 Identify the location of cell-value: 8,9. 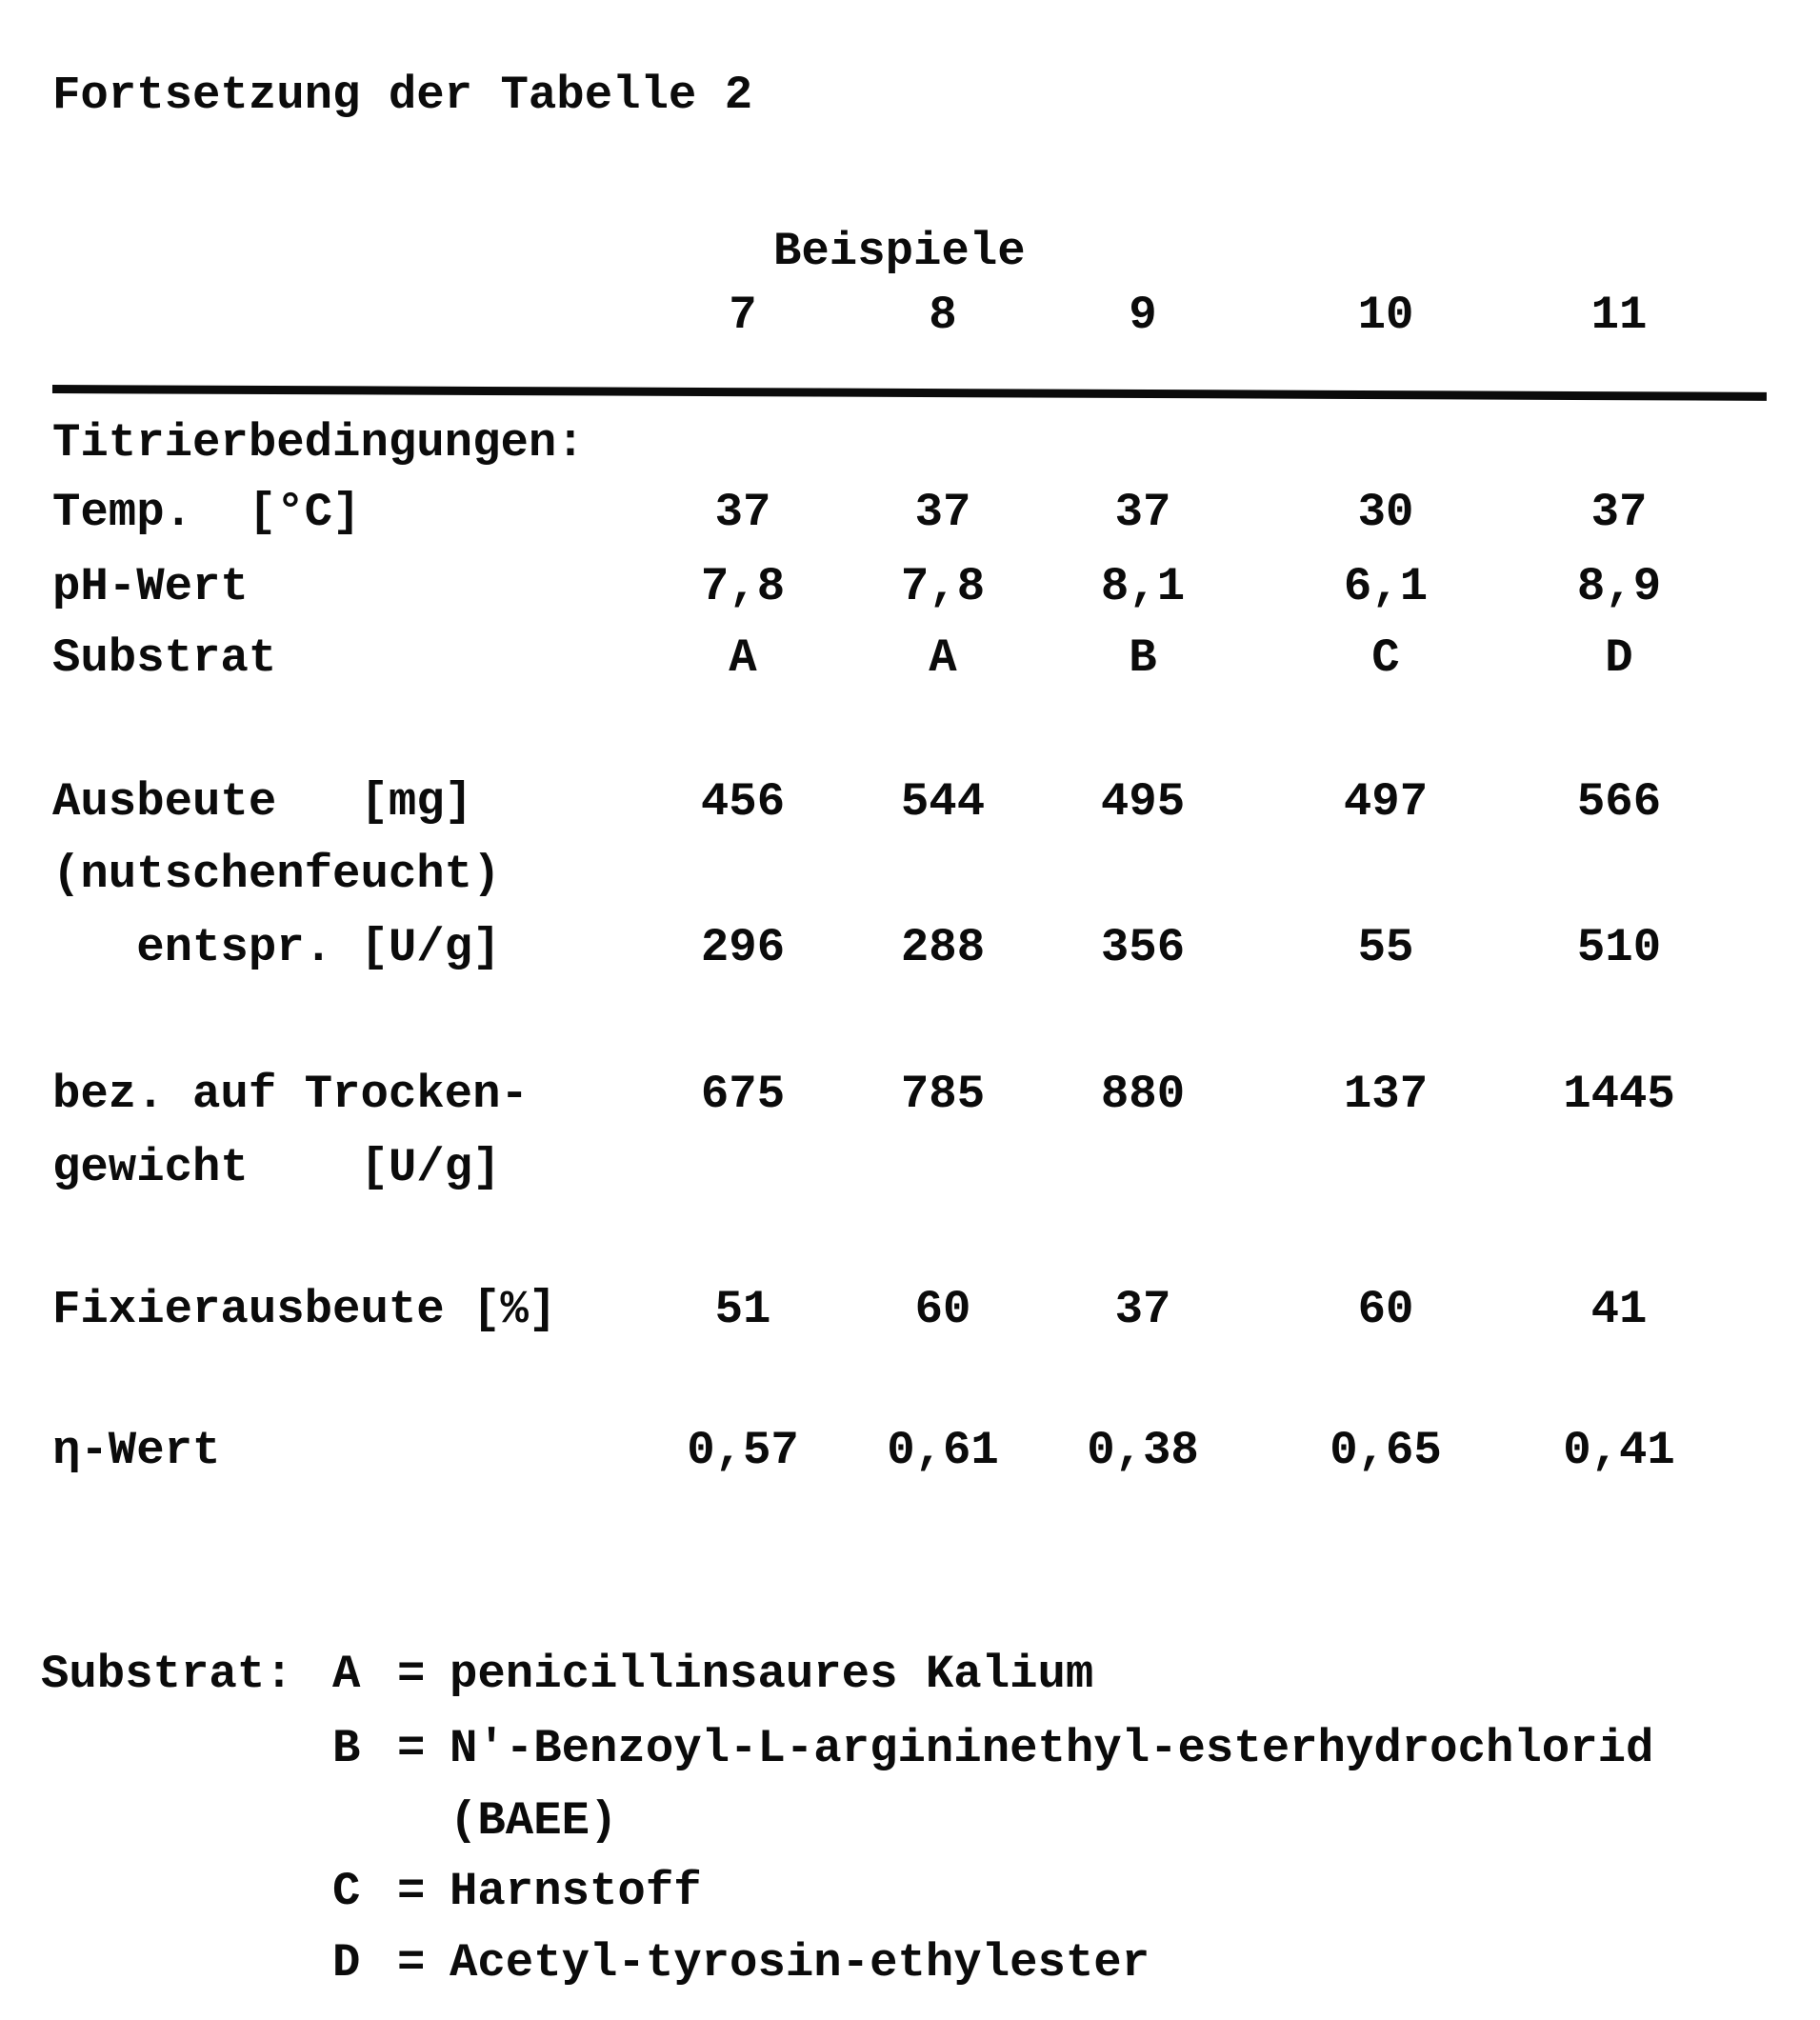
(1619, 586).